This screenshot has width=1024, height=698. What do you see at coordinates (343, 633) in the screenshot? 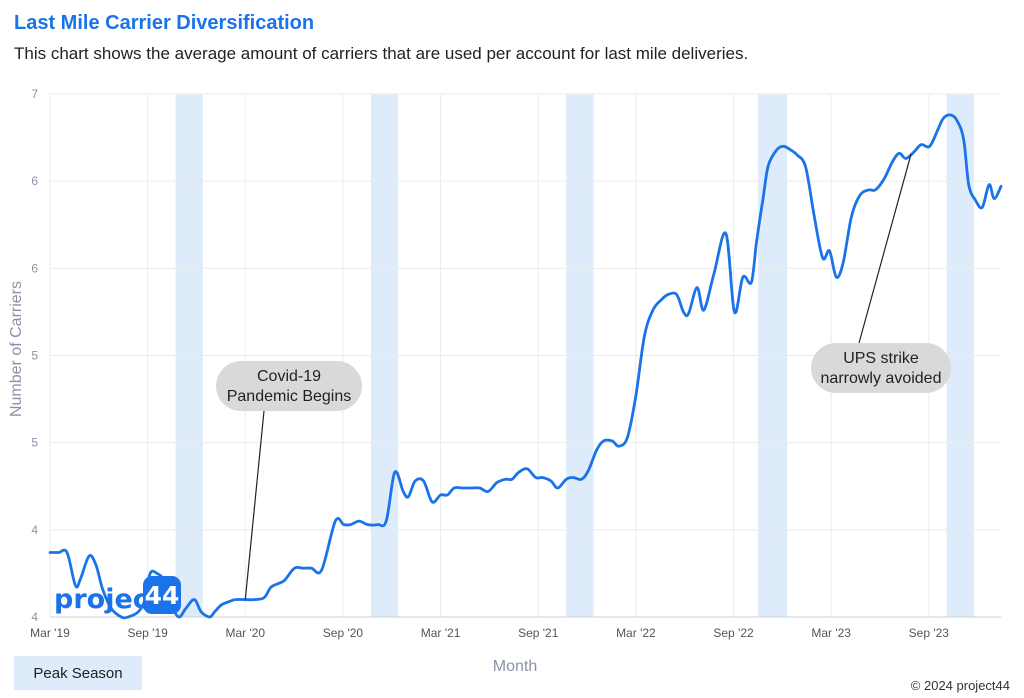
I see `x-tick-label: Sep '20` at bounding box center [343, 633].